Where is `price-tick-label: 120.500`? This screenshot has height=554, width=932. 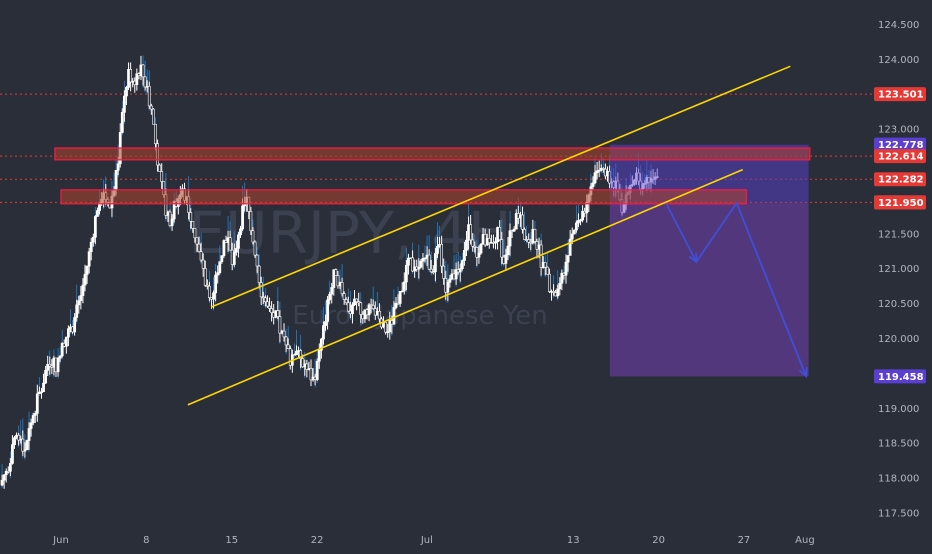 price-tick-label: 120.500 is located at coordinates (898, 304).